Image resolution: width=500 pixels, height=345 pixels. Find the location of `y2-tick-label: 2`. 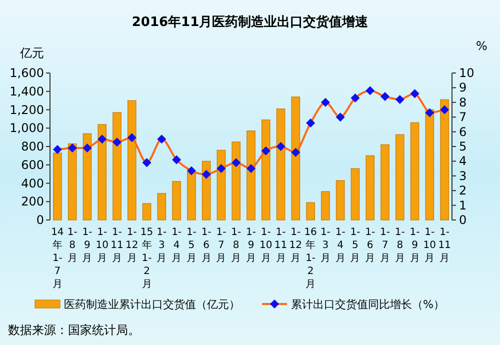

y2-tick-label: 2 is located at coordinates (463, 191).